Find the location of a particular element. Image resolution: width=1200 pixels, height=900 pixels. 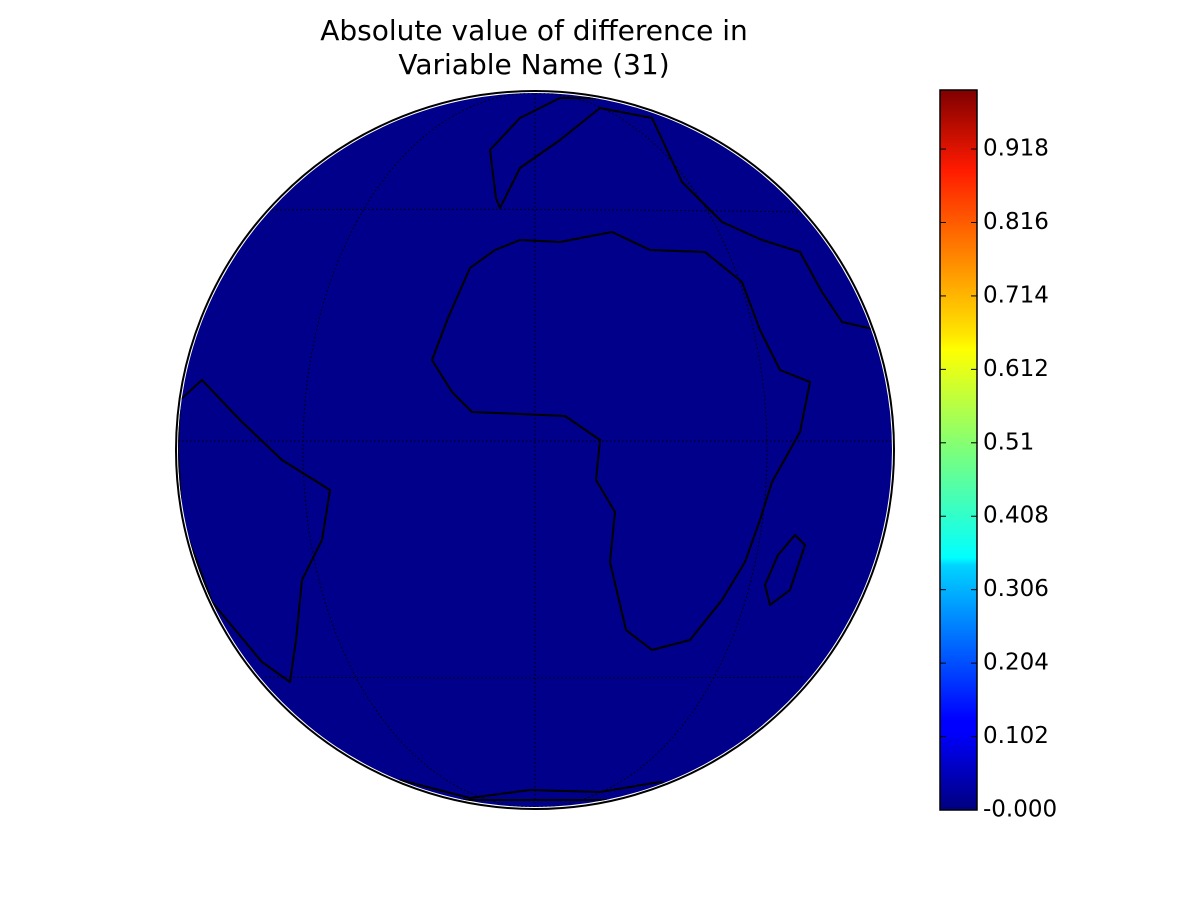

colorbar-tick-label: 0.408 is located at coordinates (1016, 516).